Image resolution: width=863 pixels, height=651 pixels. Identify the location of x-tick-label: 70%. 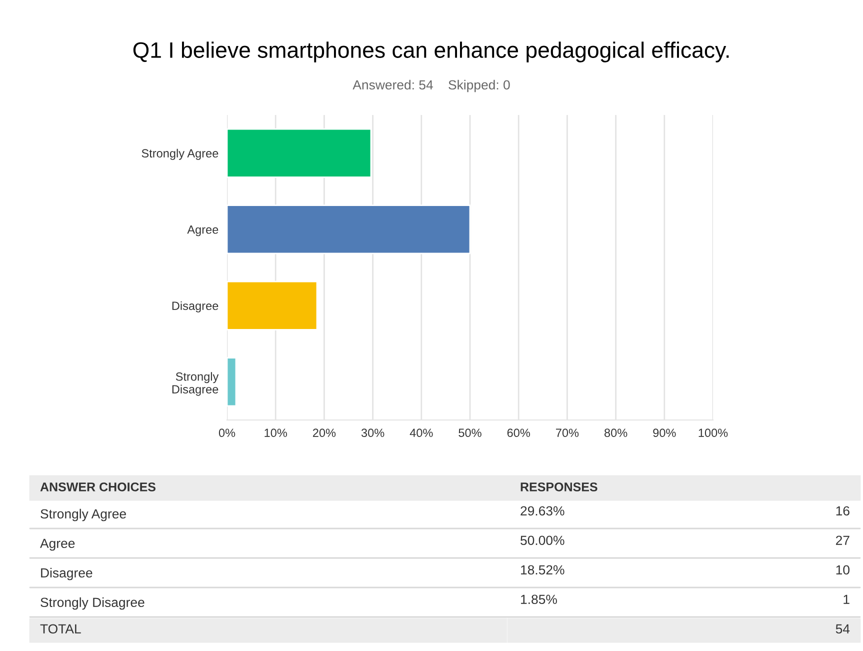
(567, 433).